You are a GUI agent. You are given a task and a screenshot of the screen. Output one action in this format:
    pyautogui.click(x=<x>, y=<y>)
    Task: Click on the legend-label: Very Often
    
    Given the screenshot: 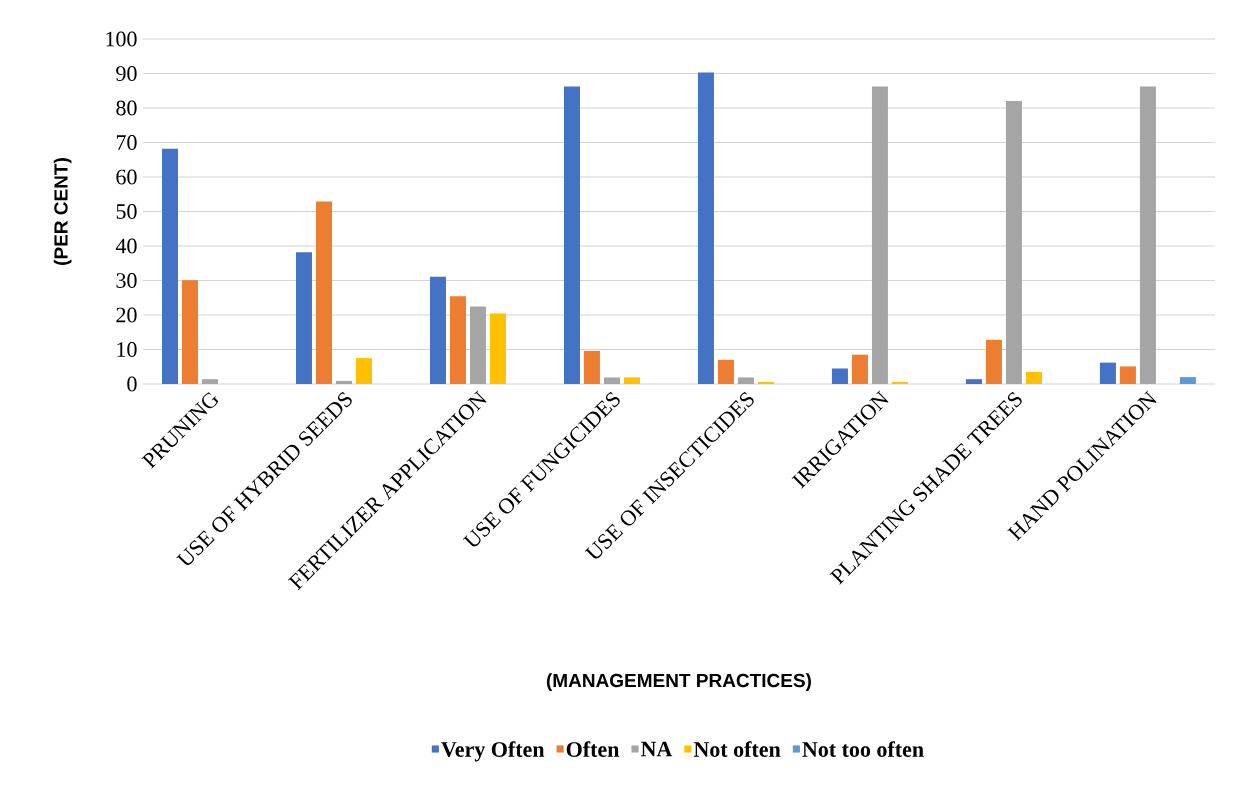 What is the action you would take?
    pyautogui.click(x=493, y=751)
    